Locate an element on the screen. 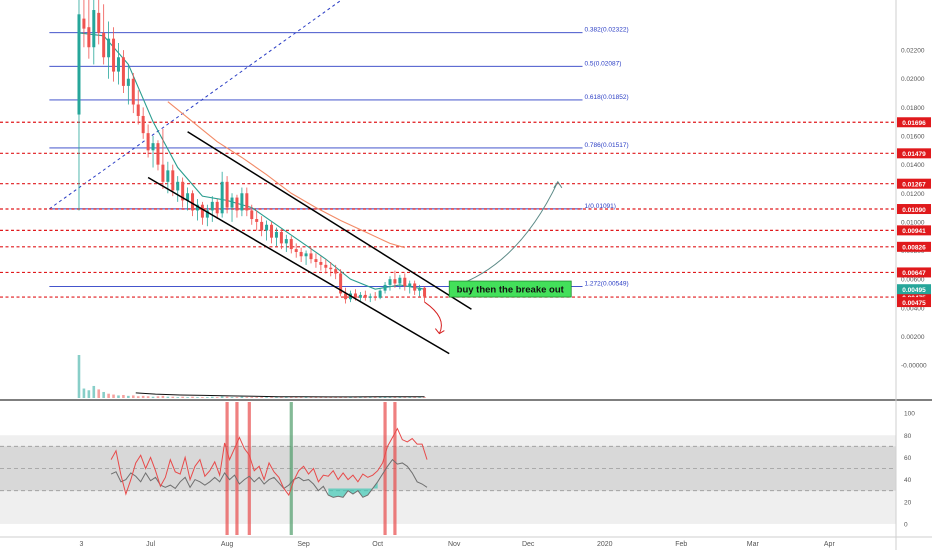  osc-tick-label: 100 is located at coordinates (909, 414).